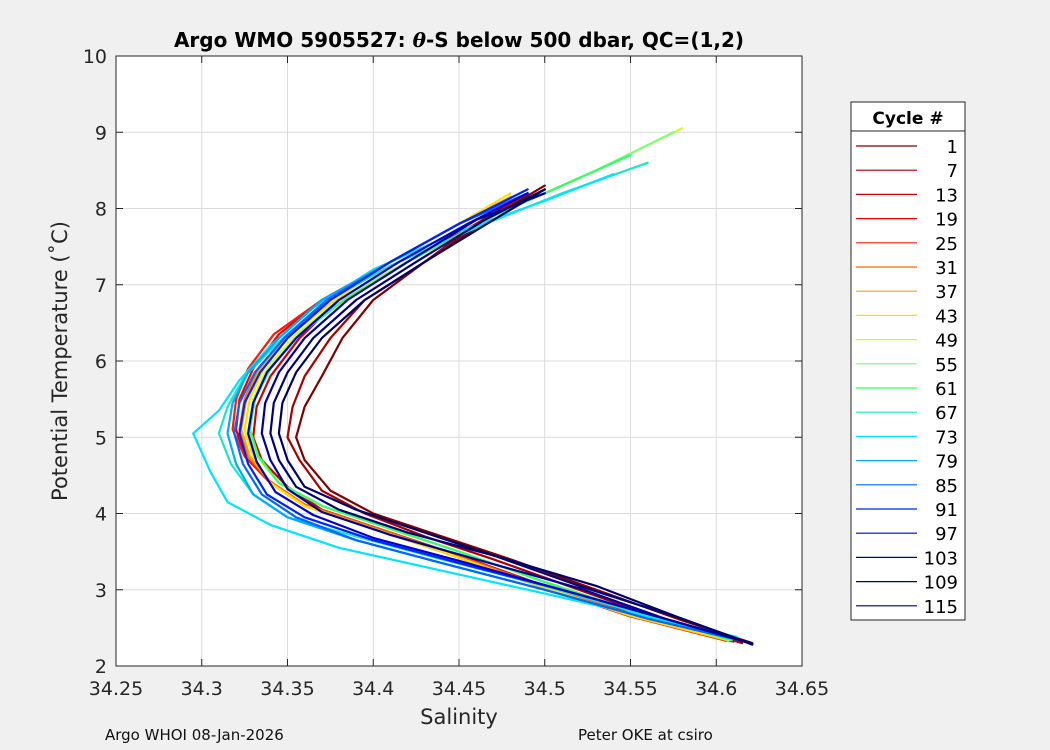  What do you see at coordinates (946, 268) in the screenshot?
I see `legend-label-cycle-31: 31` at bounding box center [946, 268].